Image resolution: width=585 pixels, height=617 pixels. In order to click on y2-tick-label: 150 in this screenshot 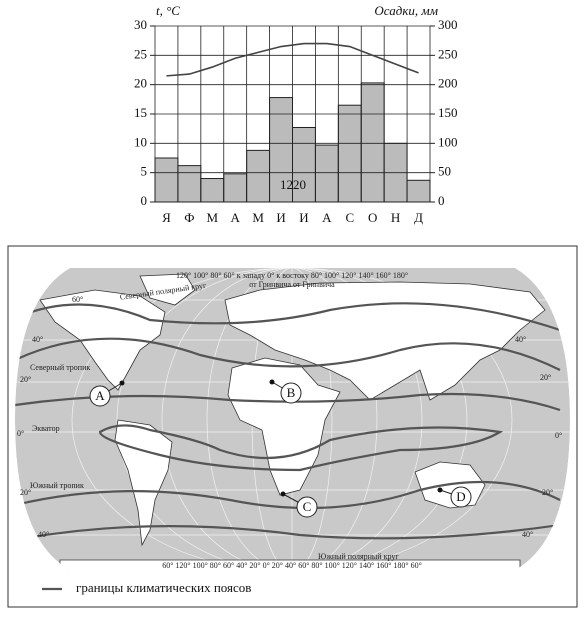, I will do `click(448, 112)`.